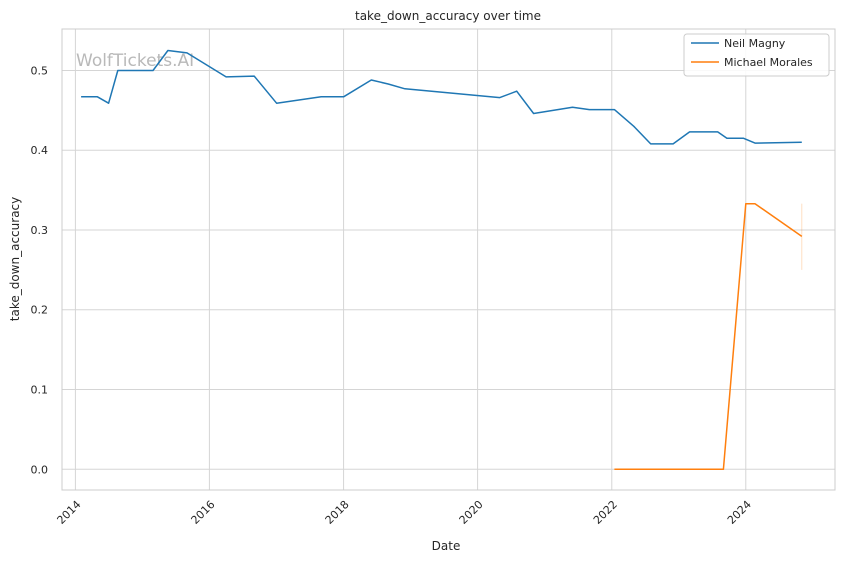 This screenshot has width=844, height=561. I want to click on y-tick-label: 0.5, so click(40, 70).